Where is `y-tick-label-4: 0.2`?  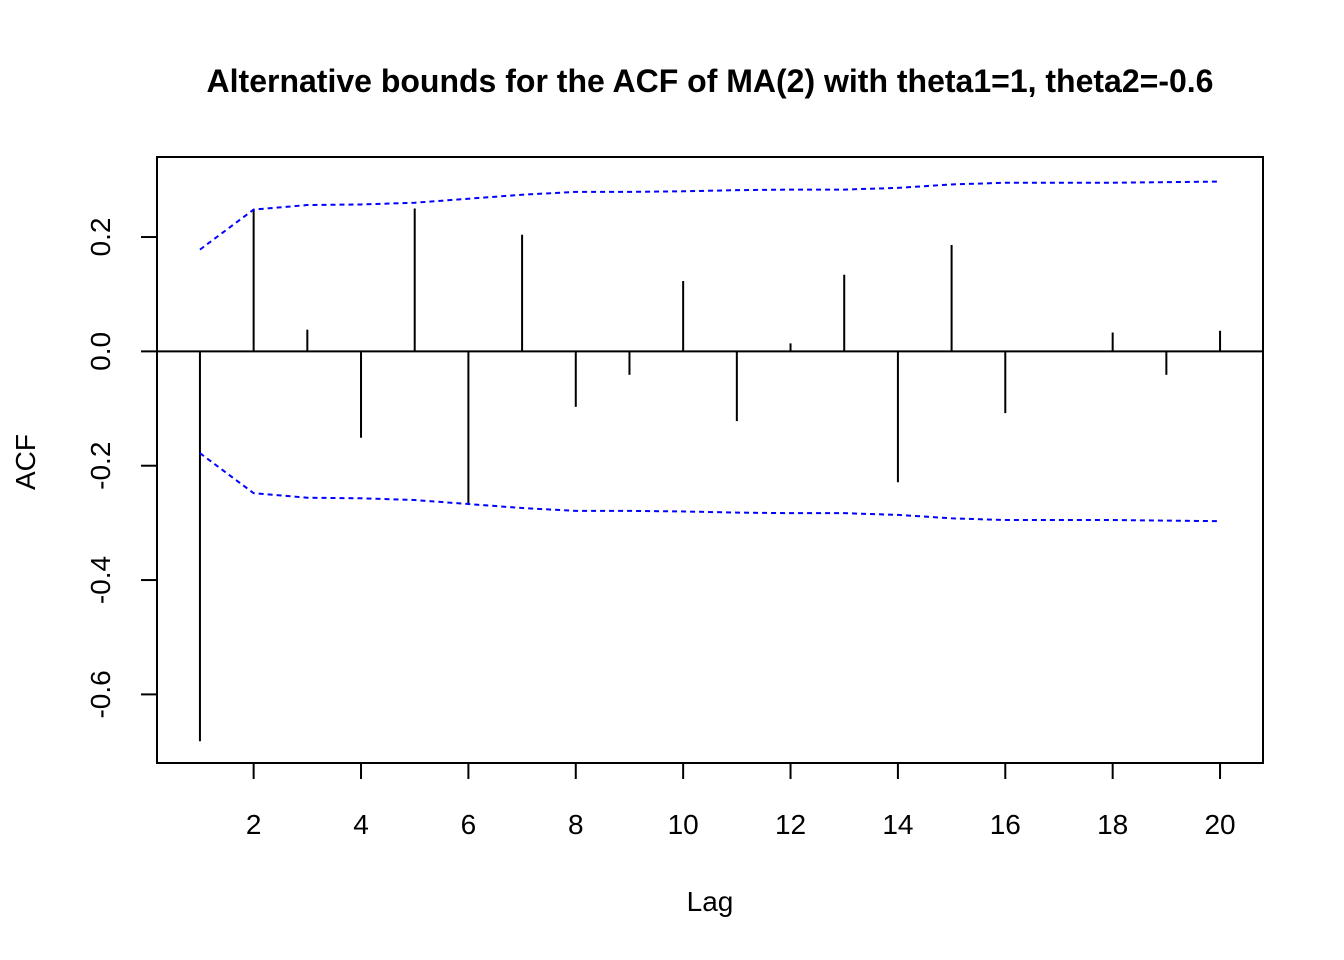 y-tick-label-4: 0.2 is located at coordinates (100, 237).